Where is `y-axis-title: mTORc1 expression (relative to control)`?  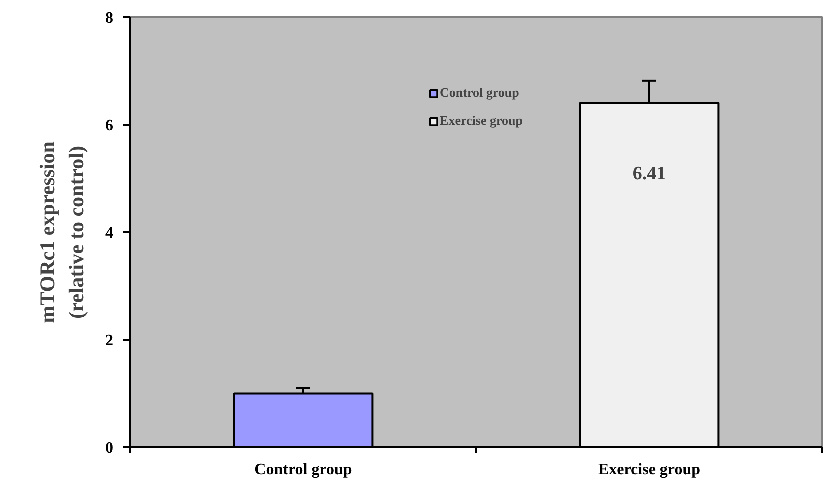
y-axis-title: mTORc1 expression (relative to control) is located at coordinates (62, 232).